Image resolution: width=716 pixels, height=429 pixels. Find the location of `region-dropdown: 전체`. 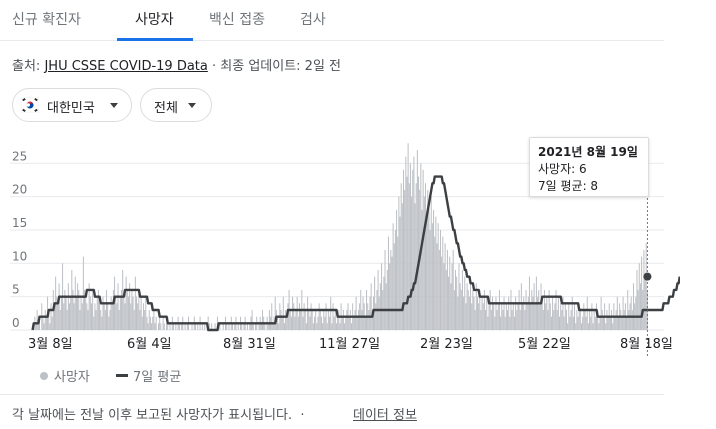

region-dropdown: 전체 is located at coordinates (176, 105).